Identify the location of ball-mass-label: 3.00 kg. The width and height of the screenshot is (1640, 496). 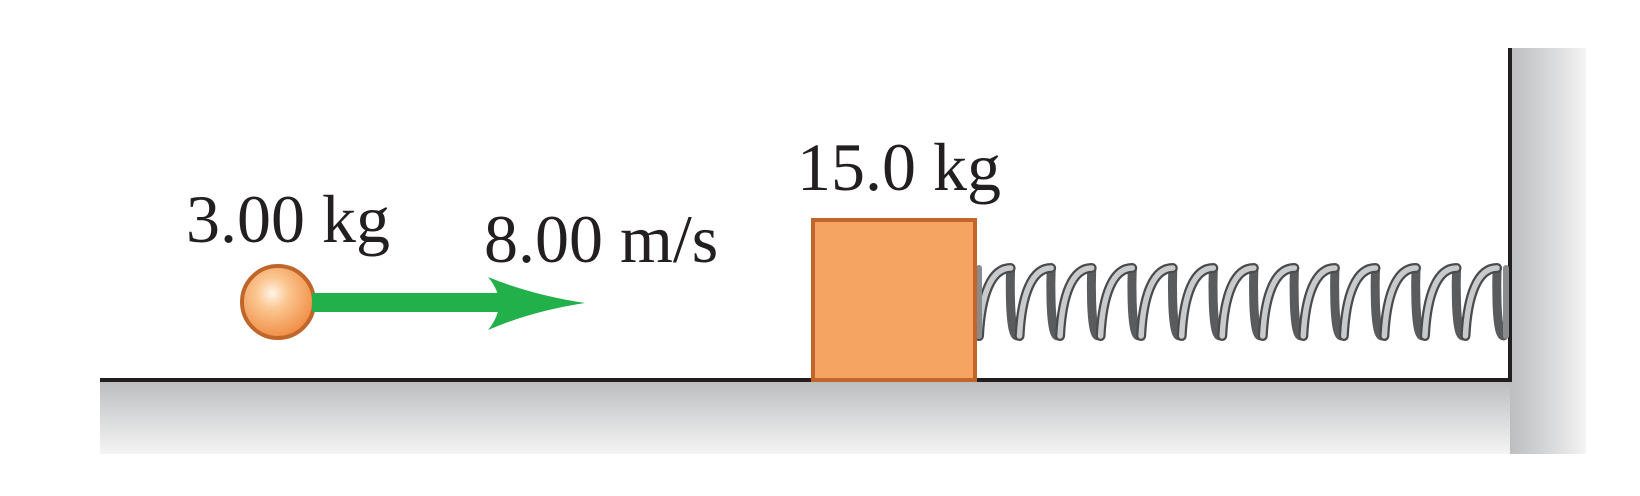
(288, 219).